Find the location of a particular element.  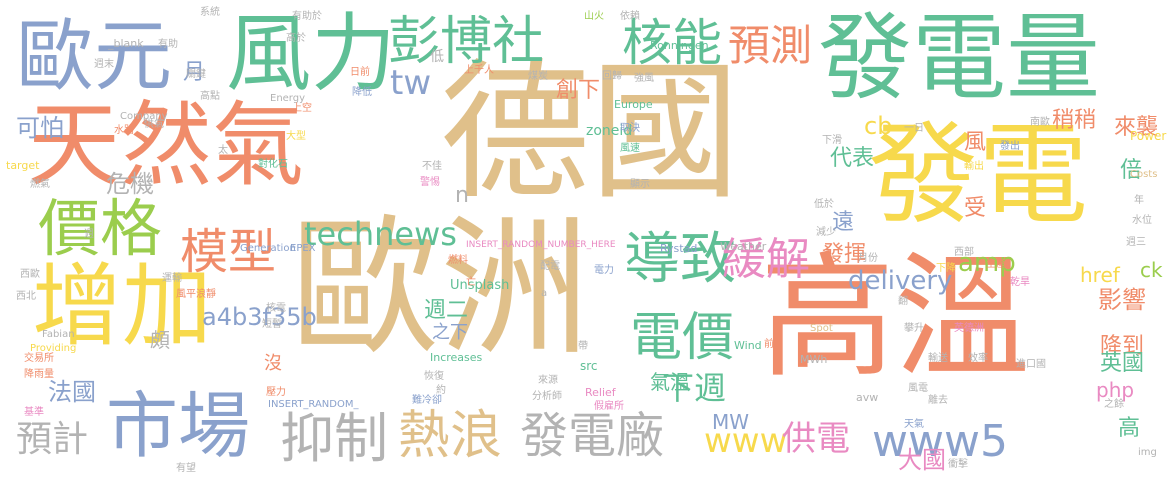

cloud-word: 風 is located at coordinates (975, 142).